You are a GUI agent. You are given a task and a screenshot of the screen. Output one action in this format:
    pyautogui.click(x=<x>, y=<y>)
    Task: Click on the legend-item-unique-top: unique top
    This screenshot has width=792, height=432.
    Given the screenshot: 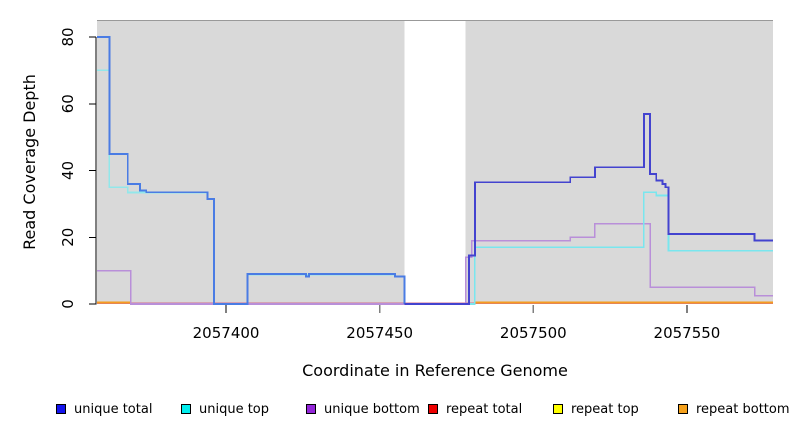 What is the action you would take?
    pyautogui.click(x=225, y=409)
    